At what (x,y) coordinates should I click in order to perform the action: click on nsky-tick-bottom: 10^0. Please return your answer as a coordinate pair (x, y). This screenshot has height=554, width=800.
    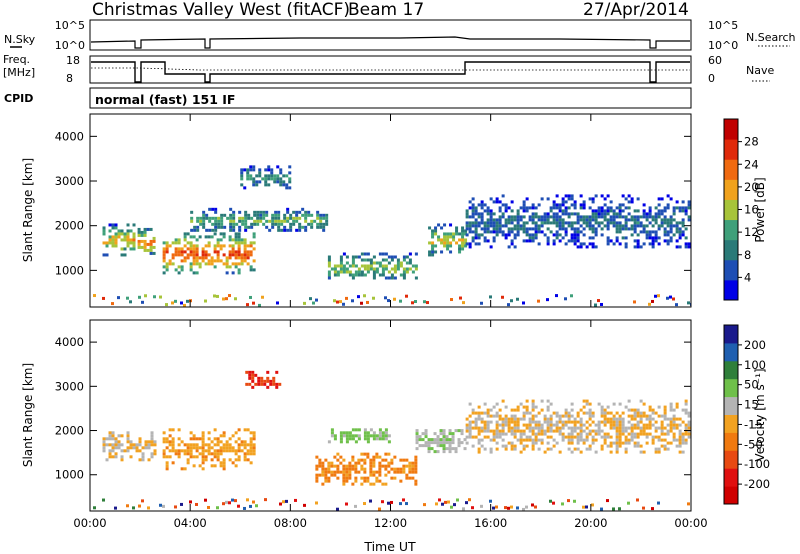
    Looking at the image, I should click on (70, 45).